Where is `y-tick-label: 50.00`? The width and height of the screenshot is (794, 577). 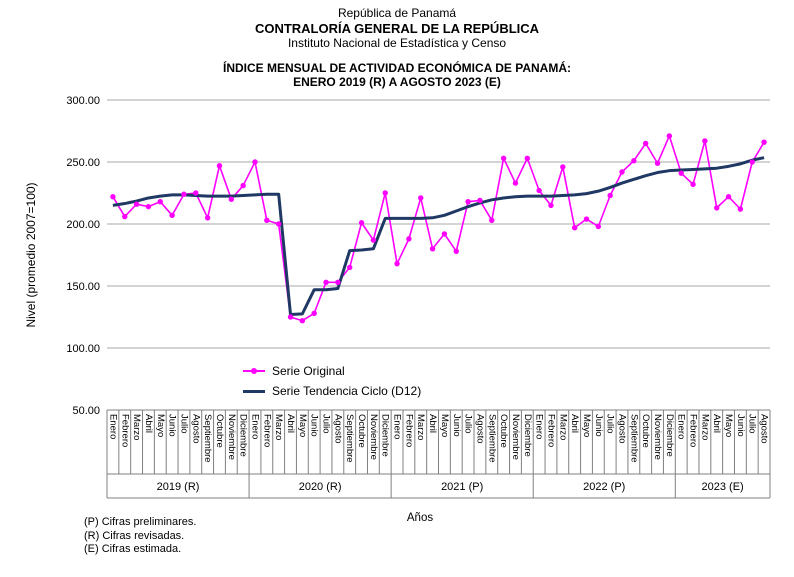
y-tick-label: 50.00 is located at coordinates (86, 411).